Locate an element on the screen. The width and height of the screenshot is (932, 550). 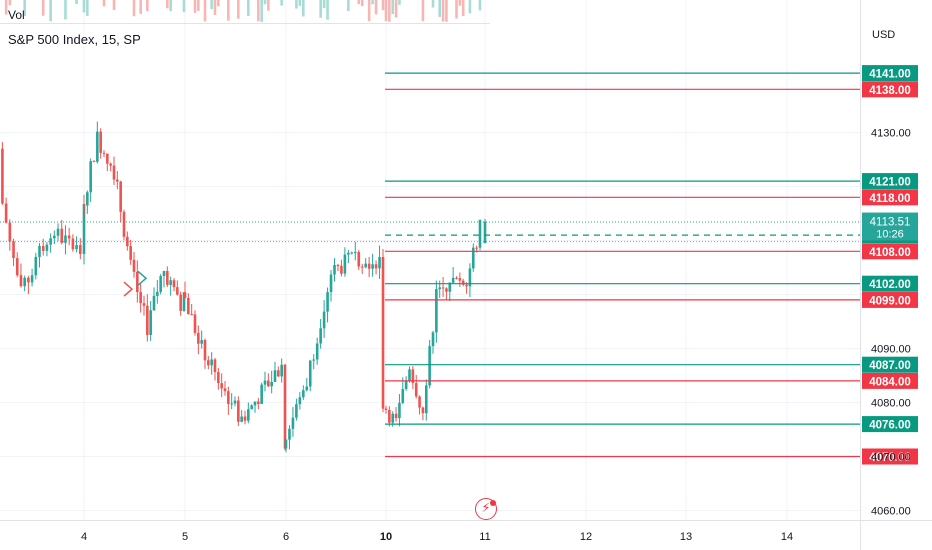
level-label: 4121.00 is located at coordinates (890, 183).